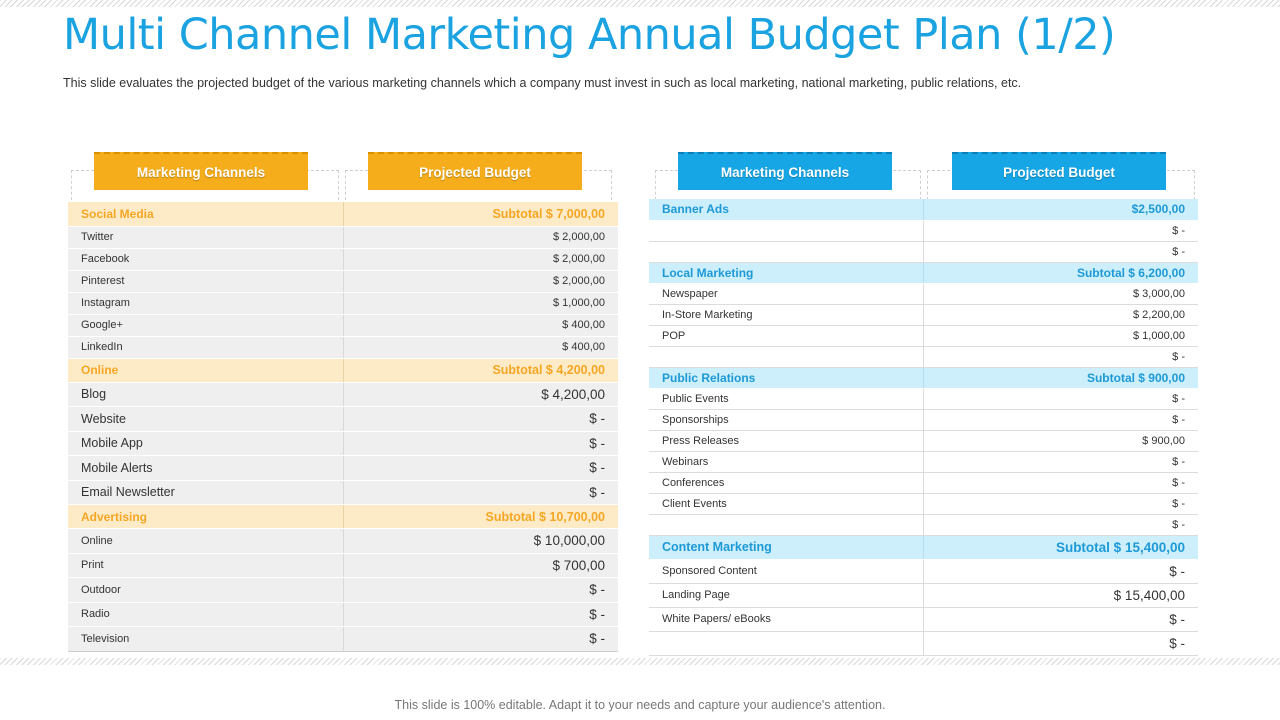 The image size is (1280, 720). I want to click on channel-label: White Papers/ eBooks, so click(786, 619).